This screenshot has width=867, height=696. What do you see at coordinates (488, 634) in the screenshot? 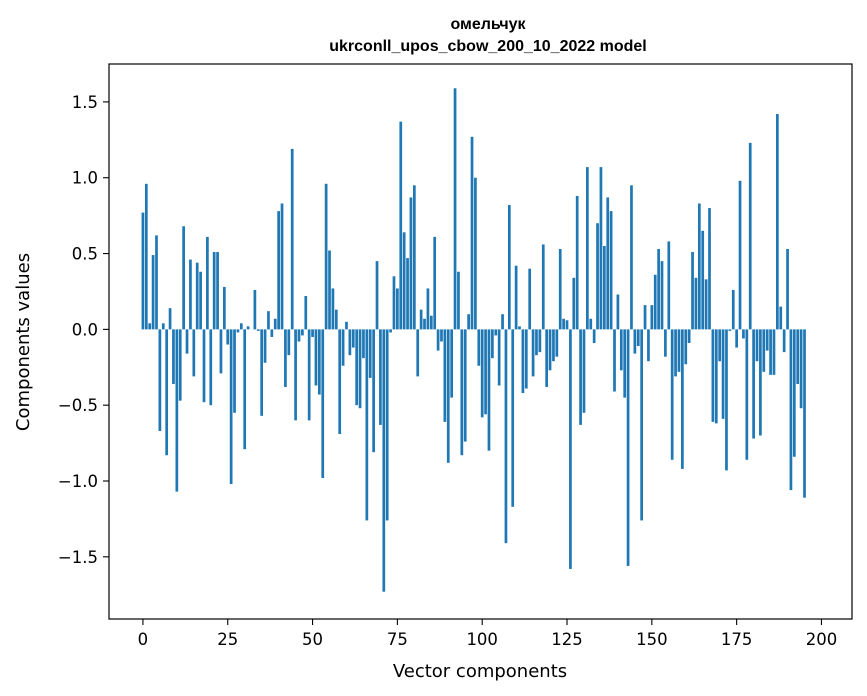
I see `x-axis-ticks: 0 25 50 75 100 125 150 175 200` at bounding box center [488, 634].